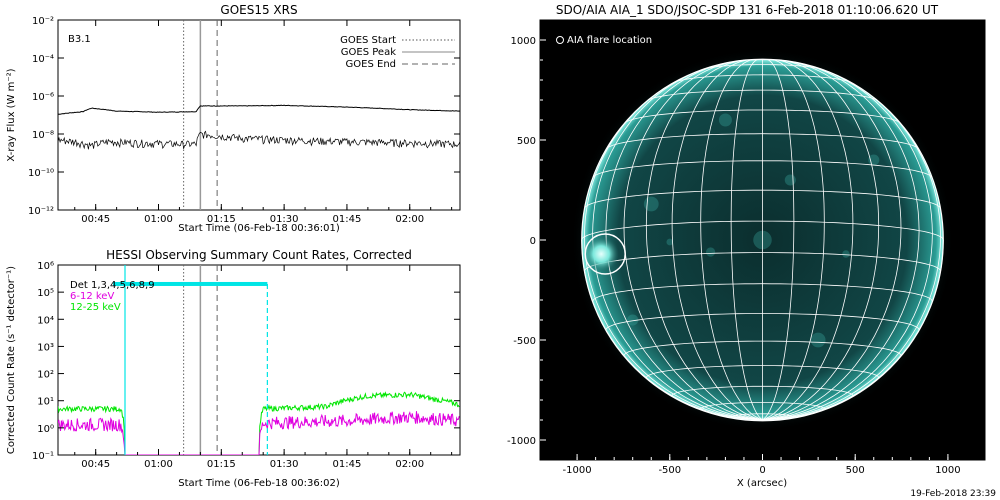 The image size is (1000, 500). I want to click on goes-ytick-label: 10⁻⁴, so click(43, 59).